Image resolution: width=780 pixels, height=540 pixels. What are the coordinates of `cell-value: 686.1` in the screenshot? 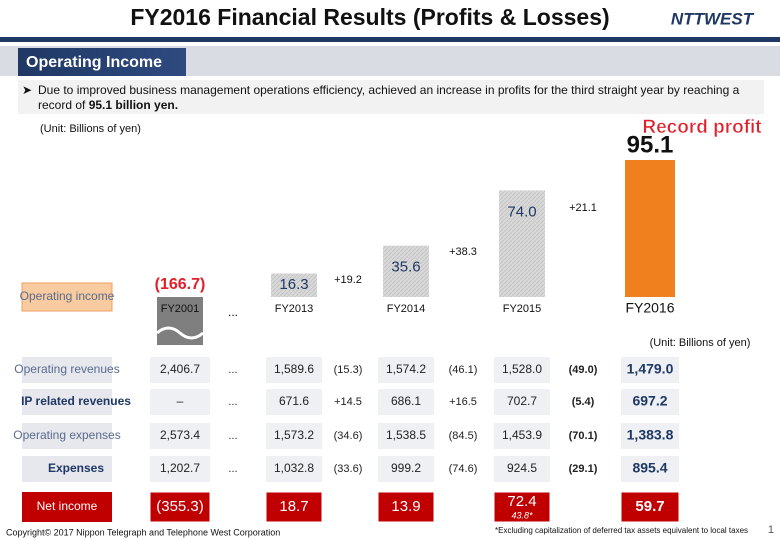 It's located at (406, 401).